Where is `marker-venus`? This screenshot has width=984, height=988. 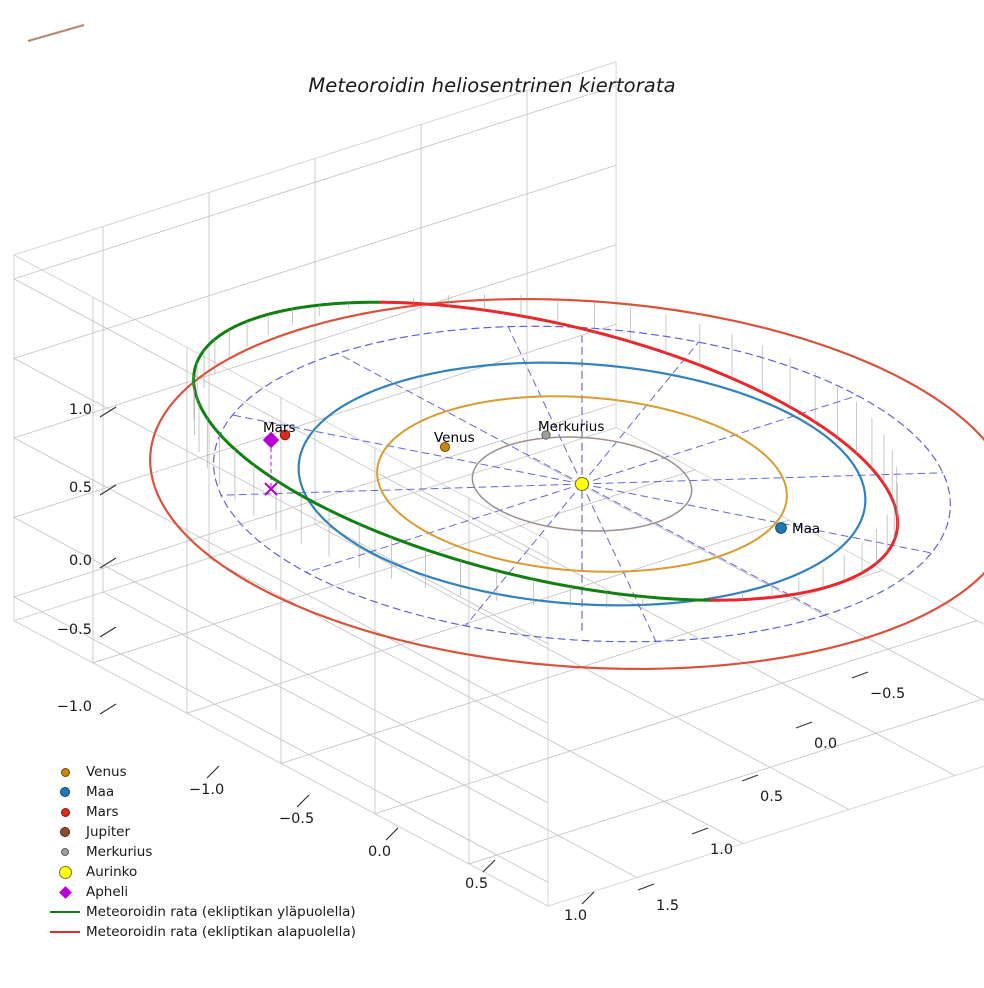 marker-venus is located at coordinates (445, 447).